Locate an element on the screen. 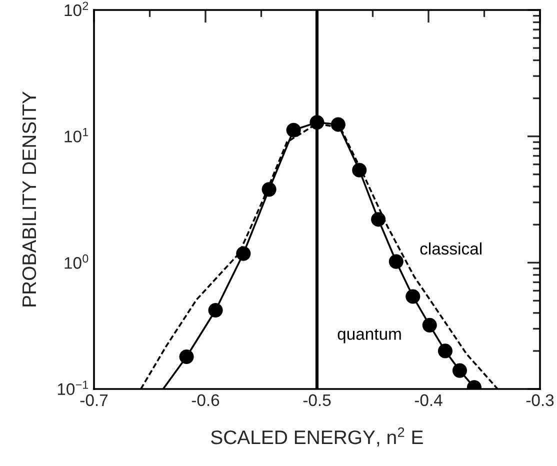  y-tick-label: 10$^{−1}$ is located at coordinates (73, 388).